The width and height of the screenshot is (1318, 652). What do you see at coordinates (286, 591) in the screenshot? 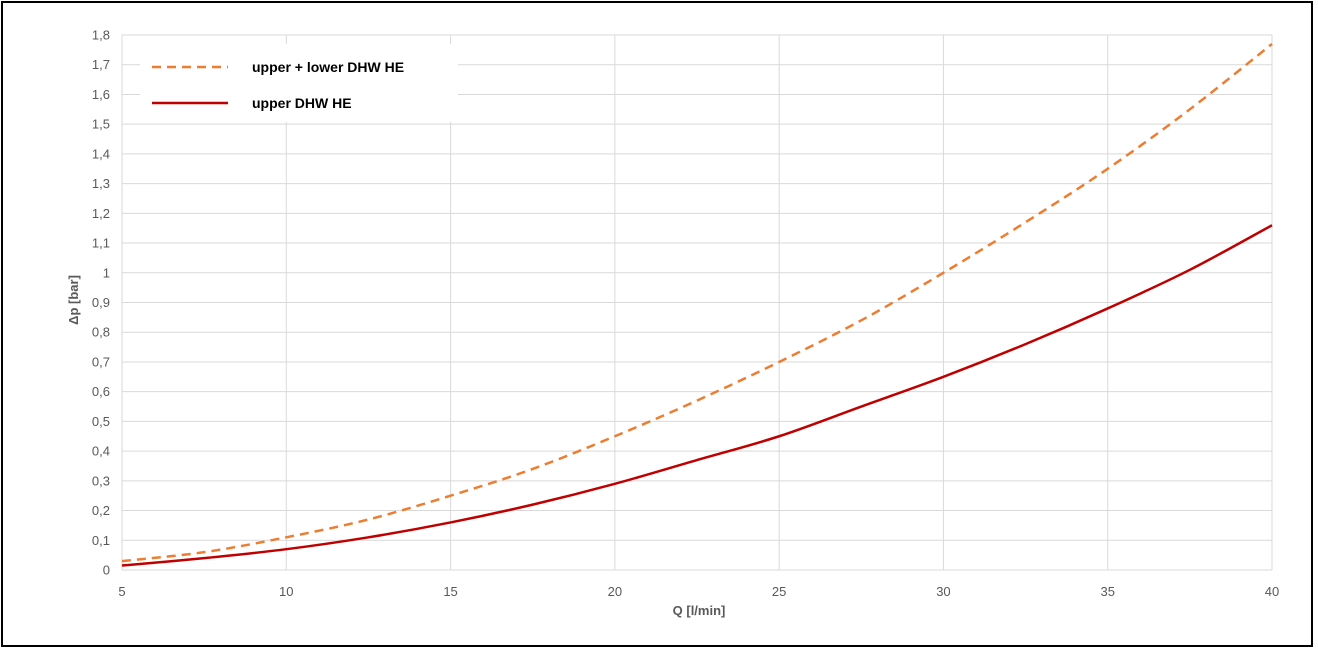
I see `x-tick-label: 10` at bounding box center [286, 591].